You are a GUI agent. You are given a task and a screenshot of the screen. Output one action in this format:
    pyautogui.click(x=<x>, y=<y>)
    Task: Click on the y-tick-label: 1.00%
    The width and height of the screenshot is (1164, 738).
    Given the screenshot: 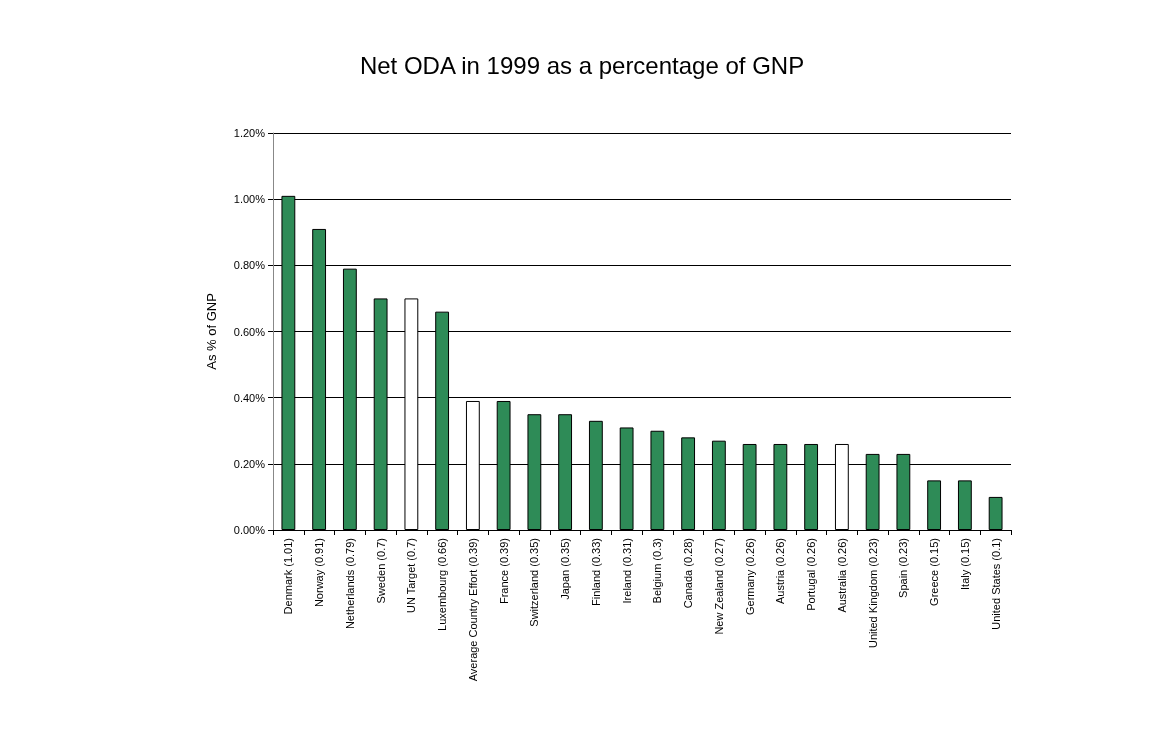 What is the action you would take?
    pyautogui.click(x=249, y=199)
    